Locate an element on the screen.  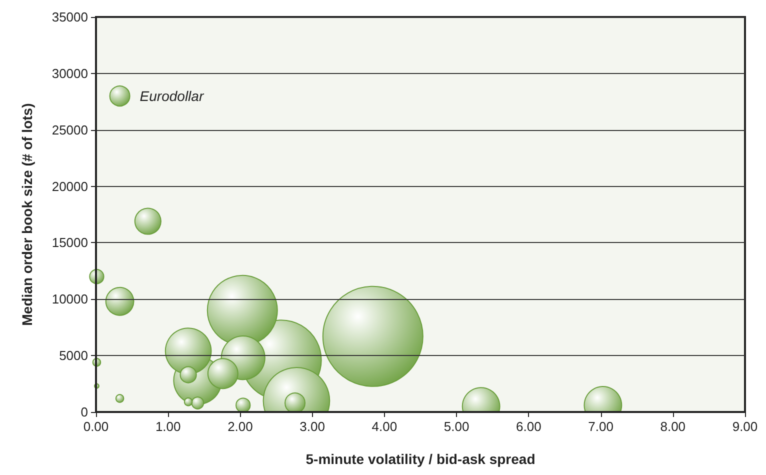
x-tick-label: 2.00 is located at coordinates (240, 426).